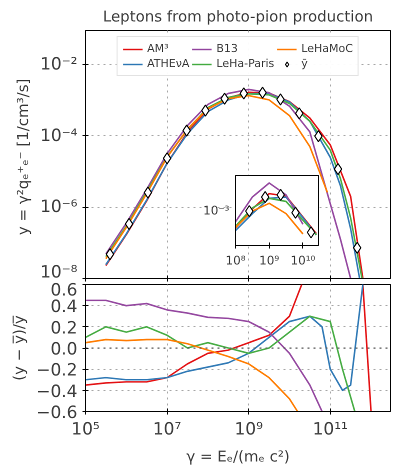 This screenshot has width=396, height=468. Describe the element at coordinates (158, 48) in the screenshot. I see `legend-label: AM³` at that location.